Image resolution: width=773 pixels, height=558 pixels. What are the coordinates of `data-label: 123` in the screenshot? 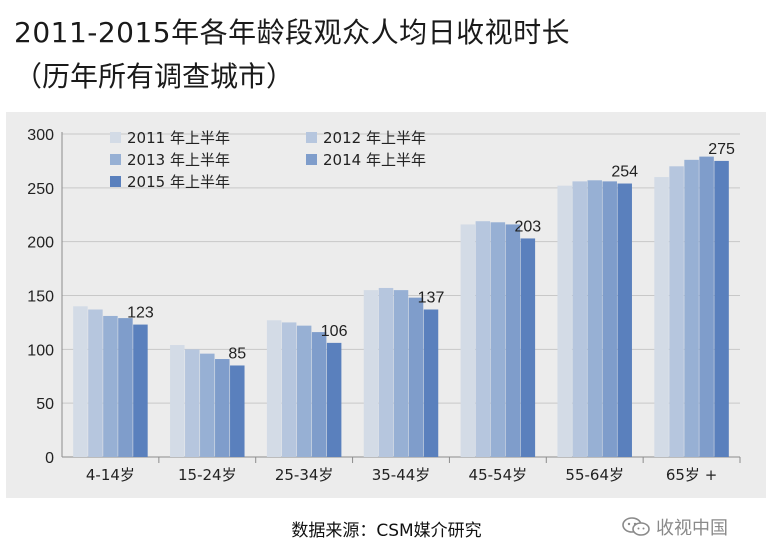 It's located at (140, 313).